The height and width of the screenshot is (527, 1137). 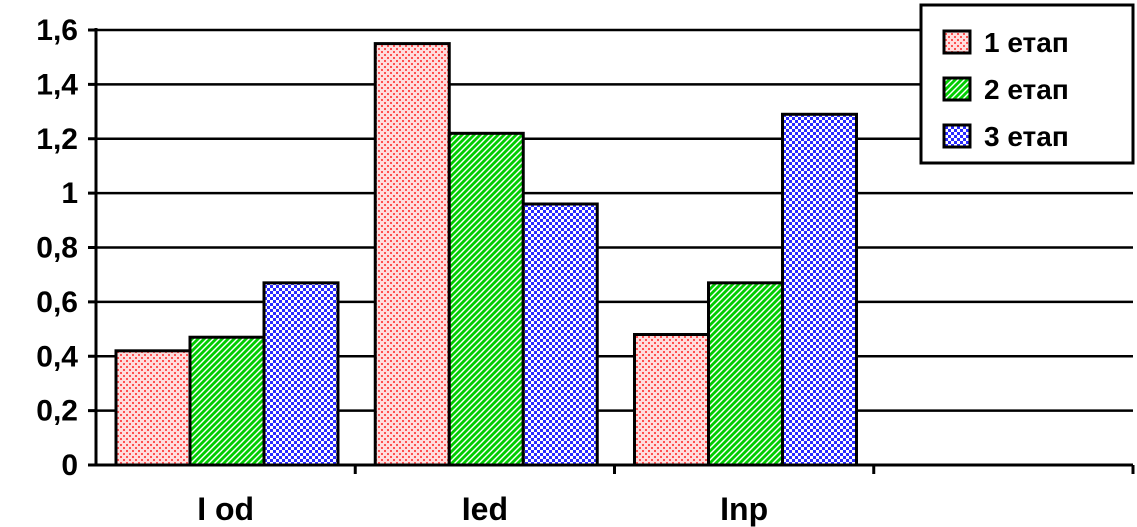 I want to click on y-tick-label: 0, so click(x=69, y=465).